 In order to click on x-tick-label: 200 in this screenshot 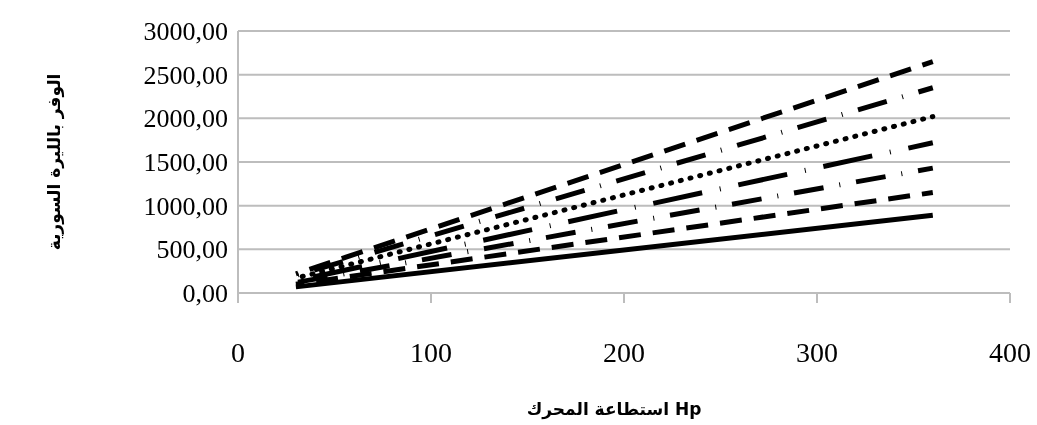, I will do `click(624, 352)`.